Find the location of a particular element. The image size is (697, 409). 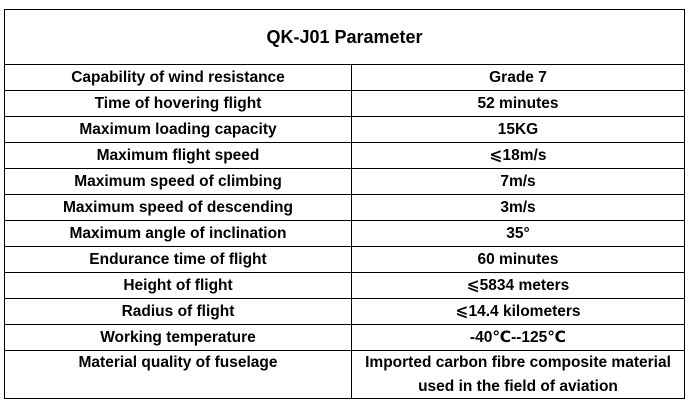

row-label-descending-speed: Maximum speed of descending is located at coordinates (178, 207).